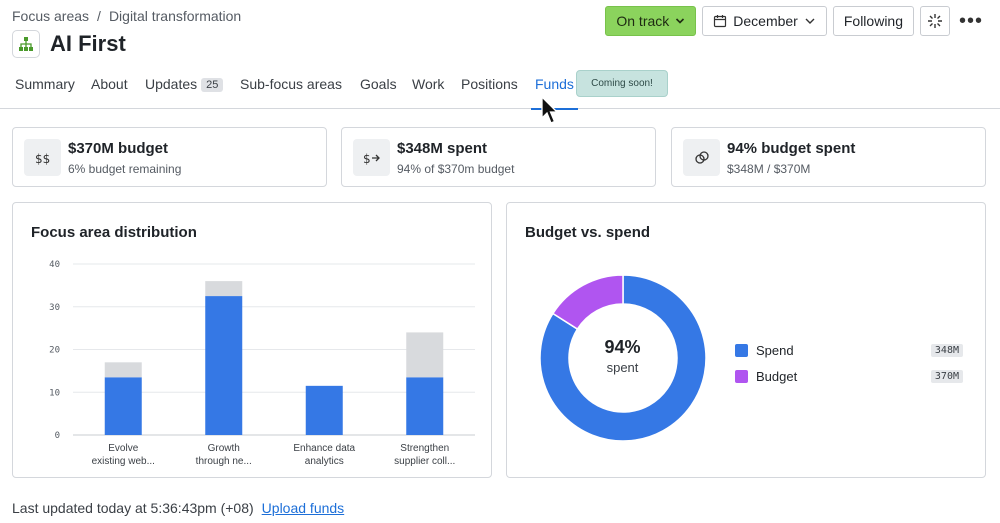 This screenshot has height=523, width=1000. Describe the element at coordinates (324, 448) in the screenshot. I see `x-category-label: Enhance data` at that location.